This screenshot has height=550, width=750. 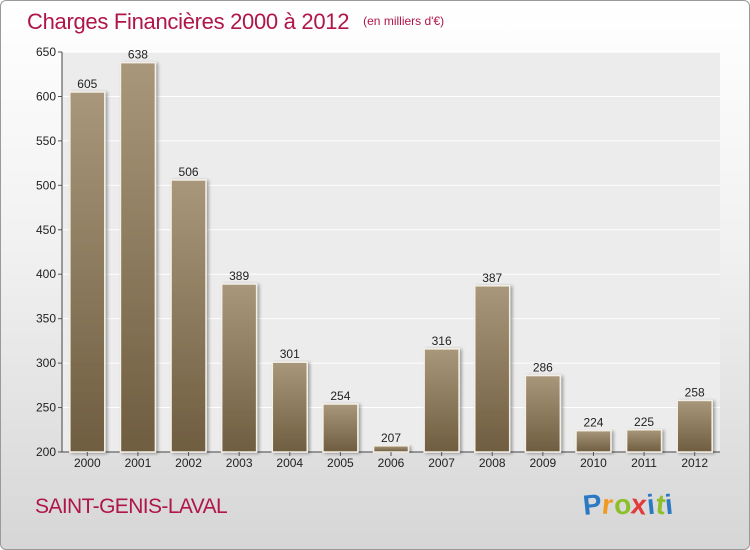 I want to click on y-tick-label: 200, so click(x=46, y=452).